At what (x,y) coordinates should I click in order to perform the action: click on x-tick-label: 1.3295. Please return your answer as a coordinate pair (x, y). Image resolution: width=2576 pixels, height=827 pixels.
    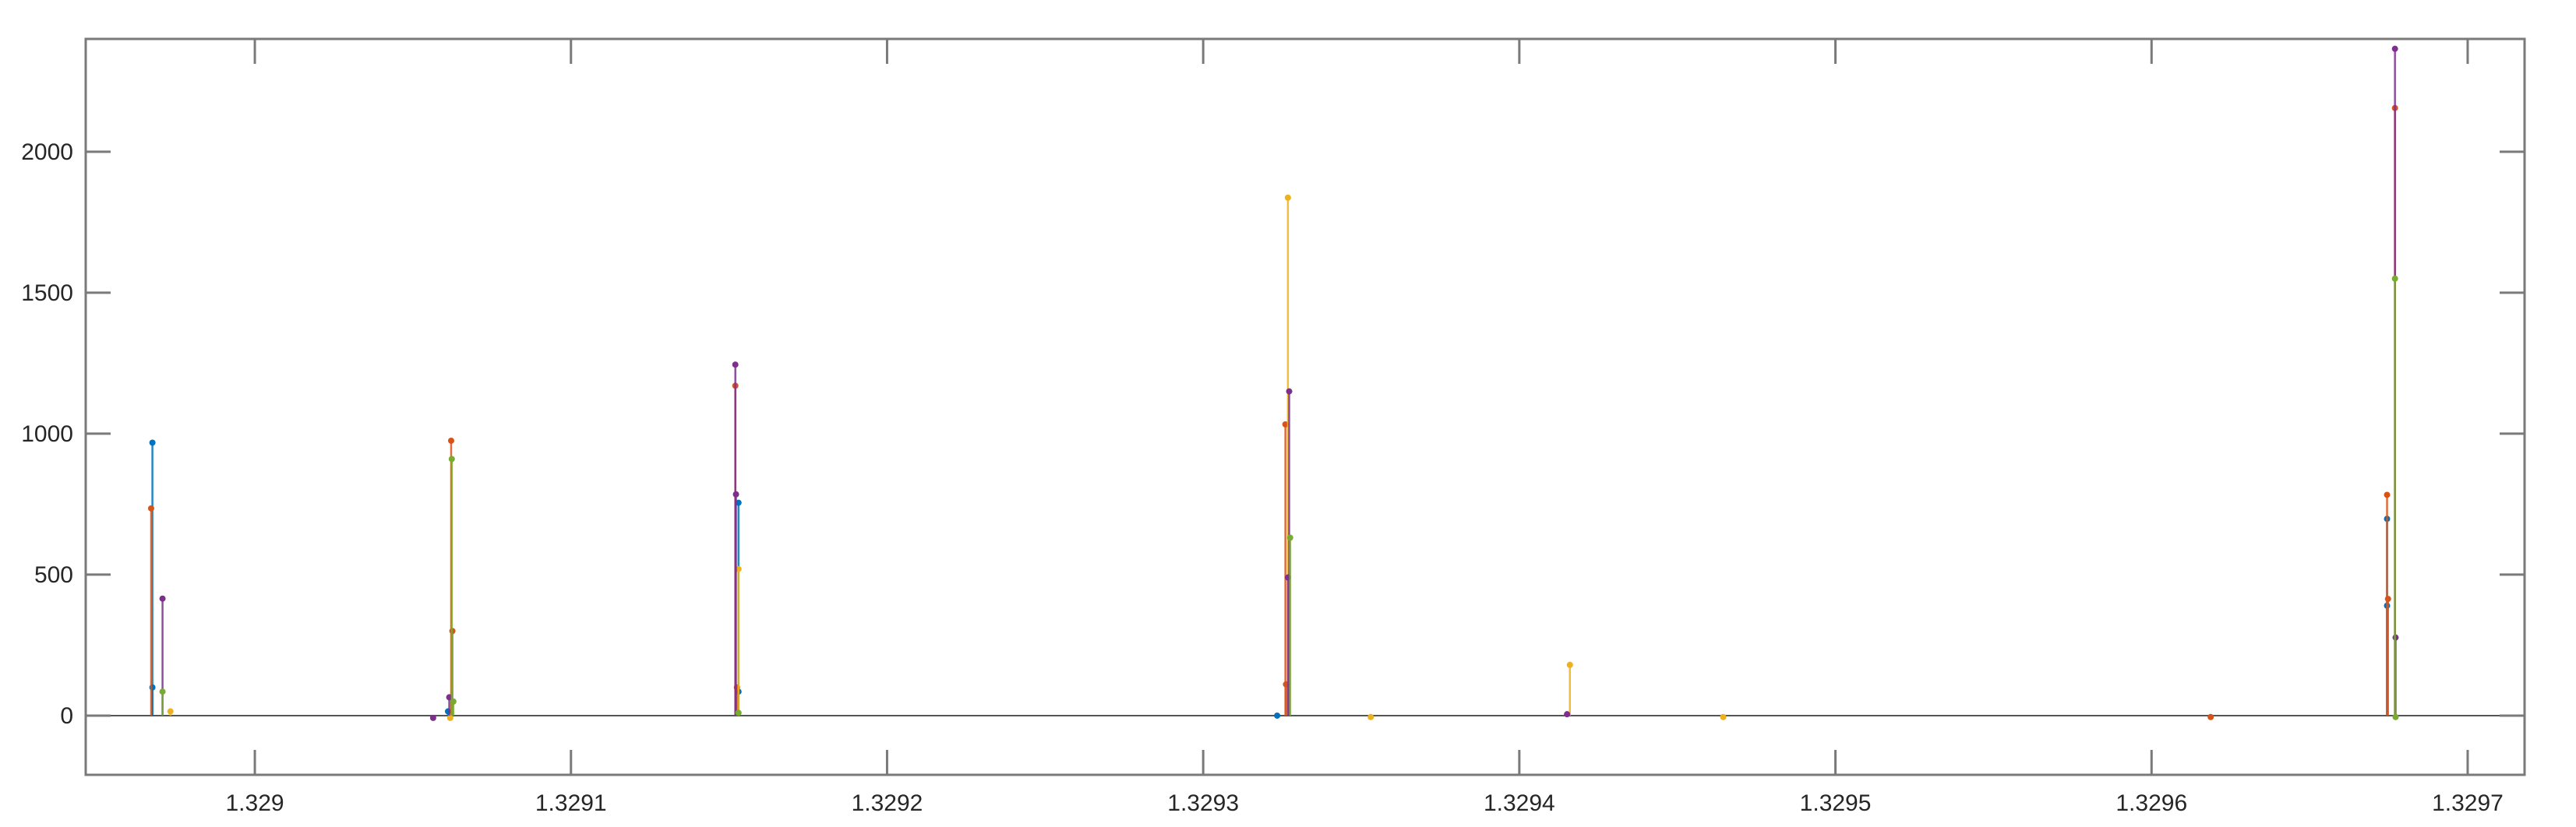
    Looking at the image, I should click on (1836, 803).